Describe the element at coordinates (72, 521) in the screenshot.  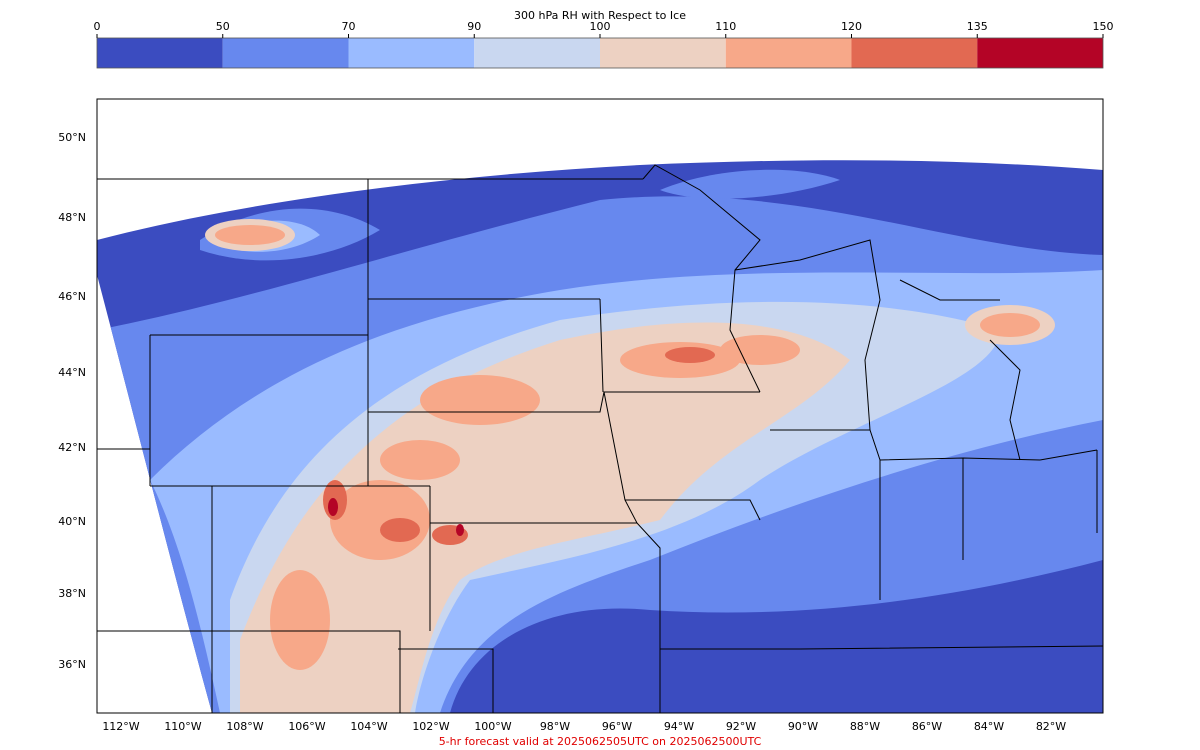
I see `latitude-label: 40°N` at that location.